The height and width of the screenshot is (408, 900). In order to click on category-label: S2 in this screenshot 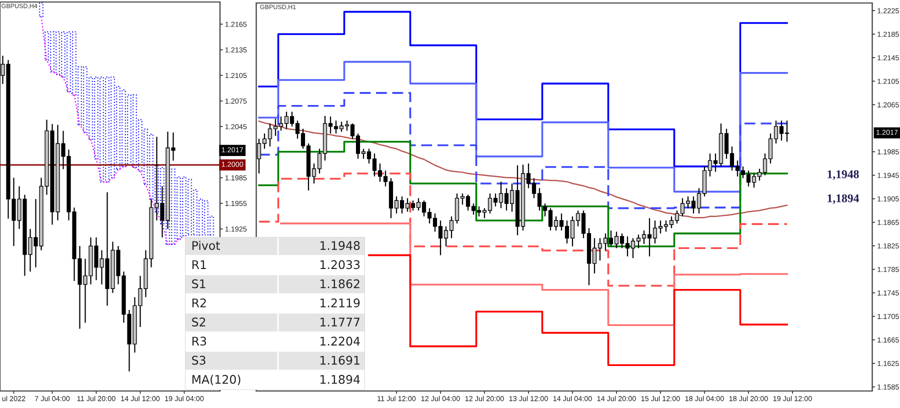, I will do `click(199, 322)`.